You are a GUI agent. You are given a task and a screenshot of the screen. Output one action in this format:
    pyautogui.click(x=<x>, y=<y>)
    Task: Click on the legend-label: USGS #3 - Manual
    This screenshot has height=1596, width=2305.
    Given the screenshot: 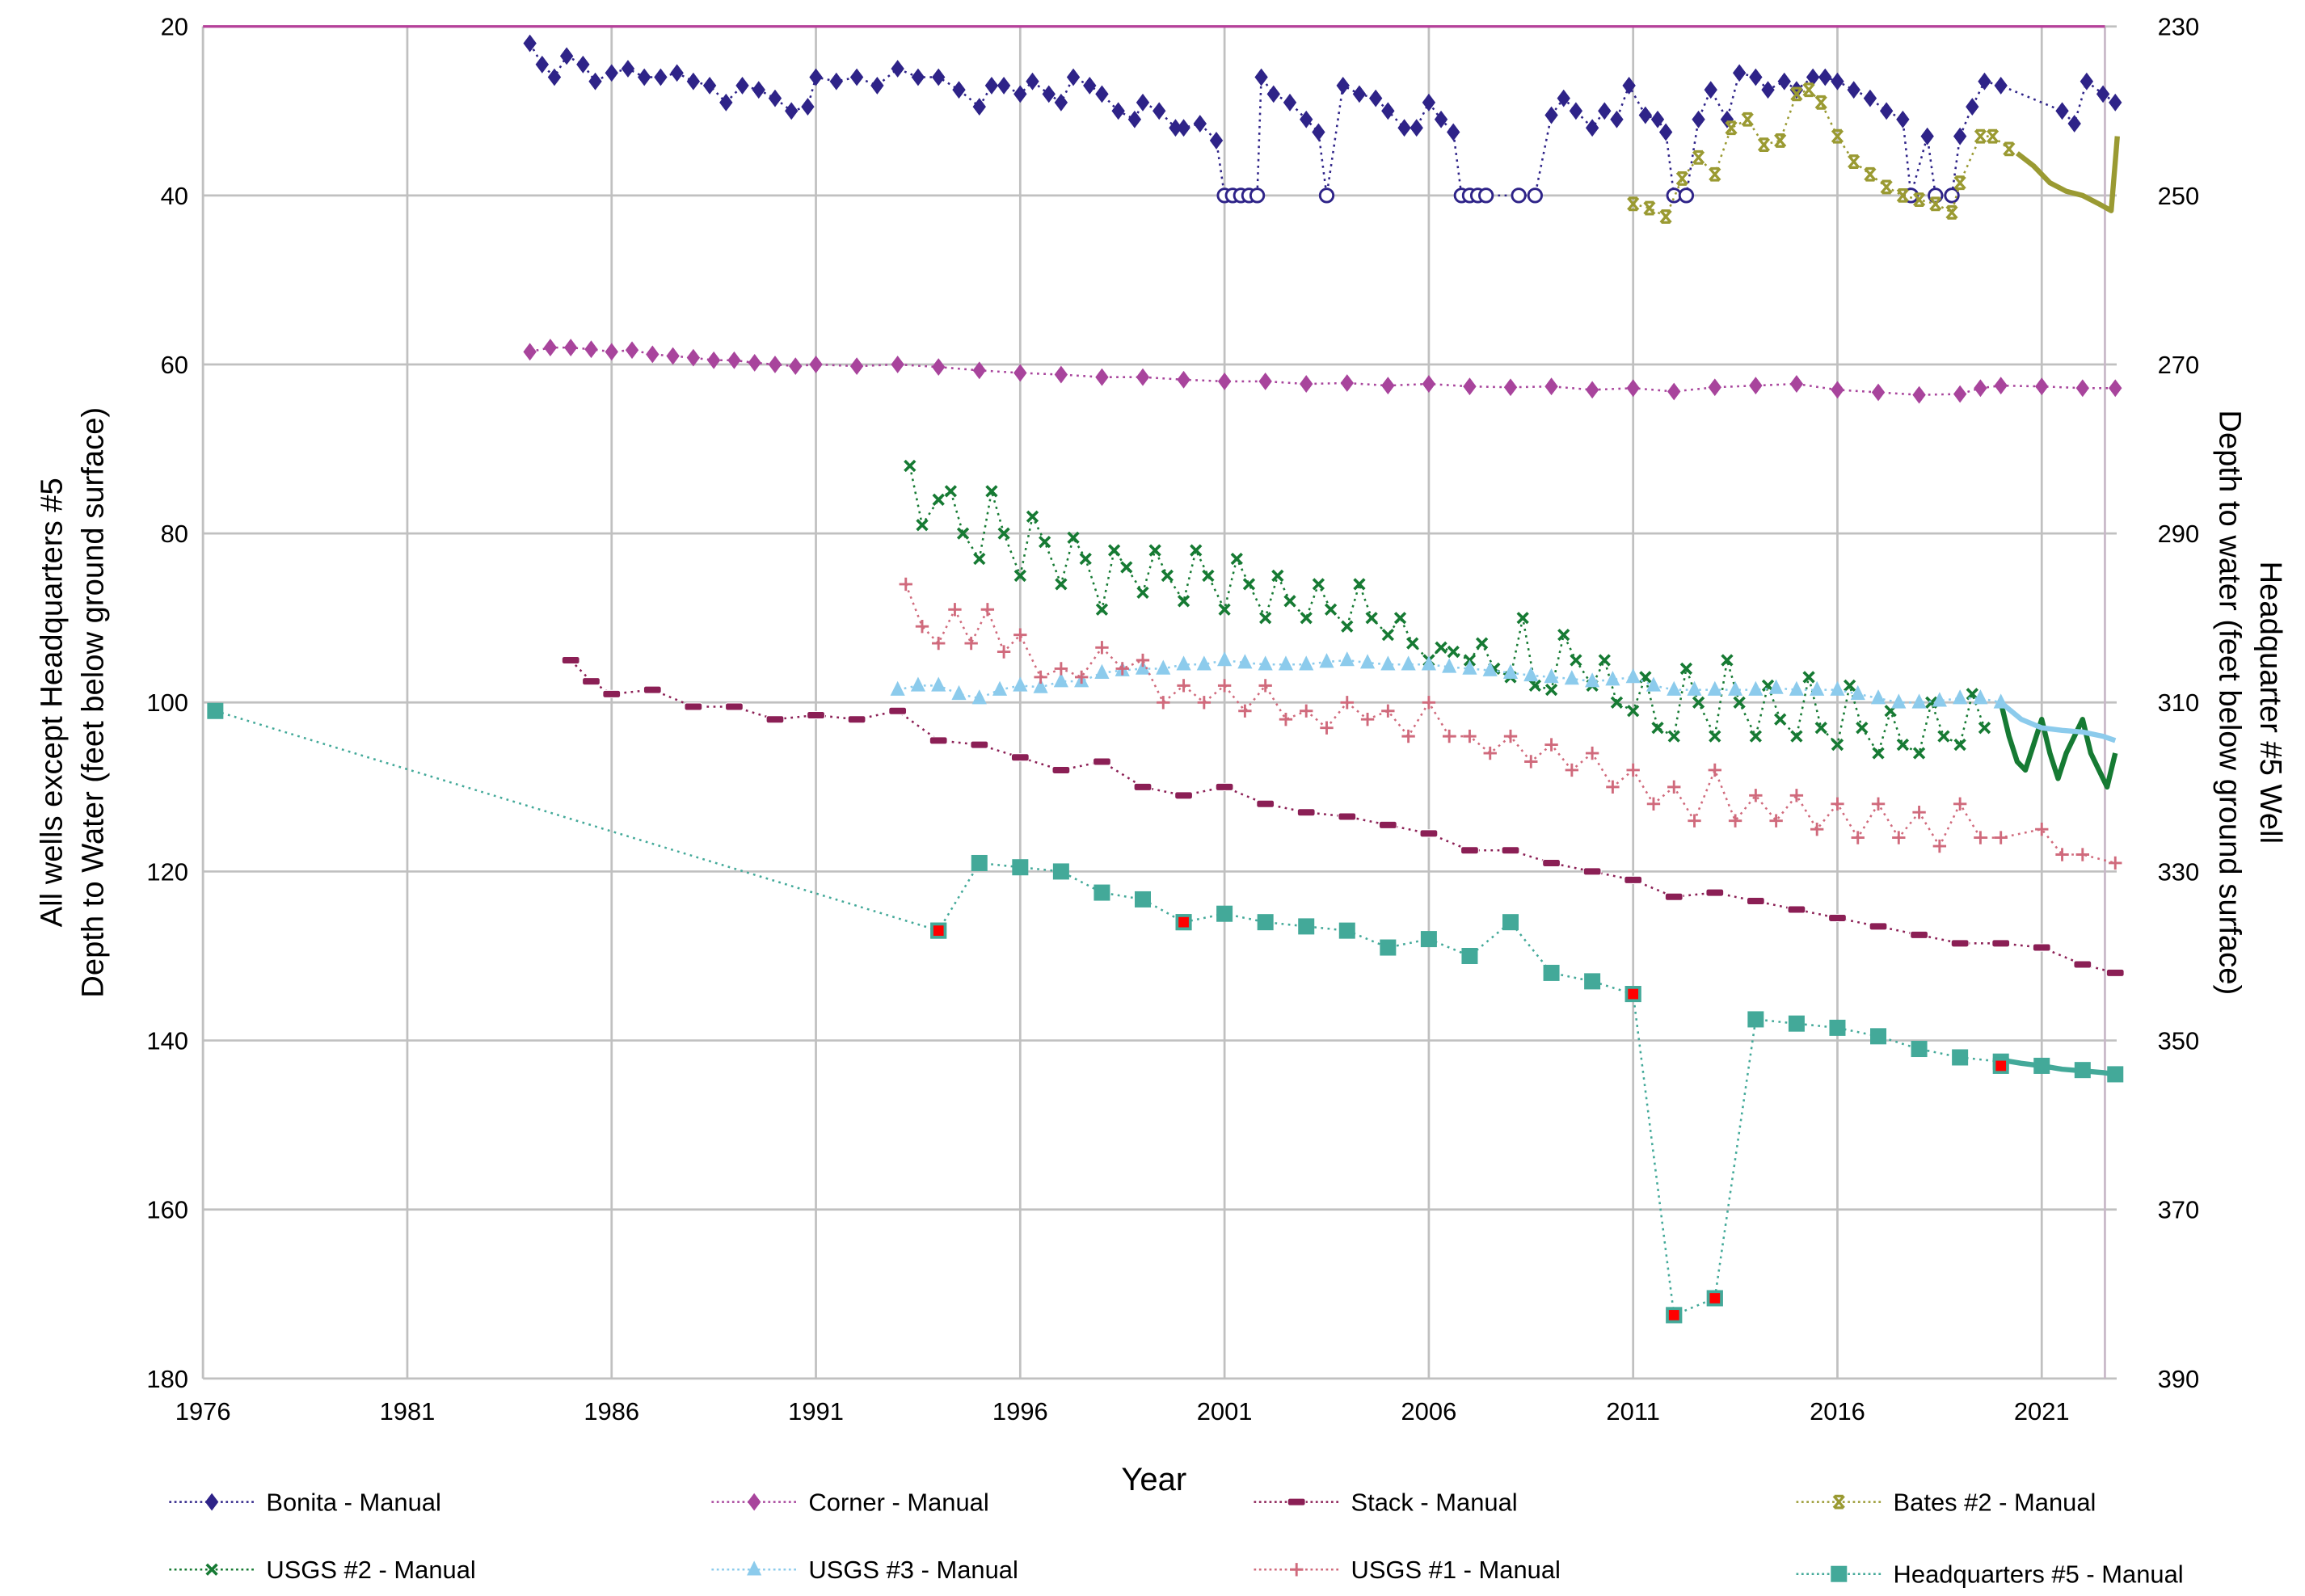 What is the action you would take?
    pyautogui.click(x=913, y=1570)
    